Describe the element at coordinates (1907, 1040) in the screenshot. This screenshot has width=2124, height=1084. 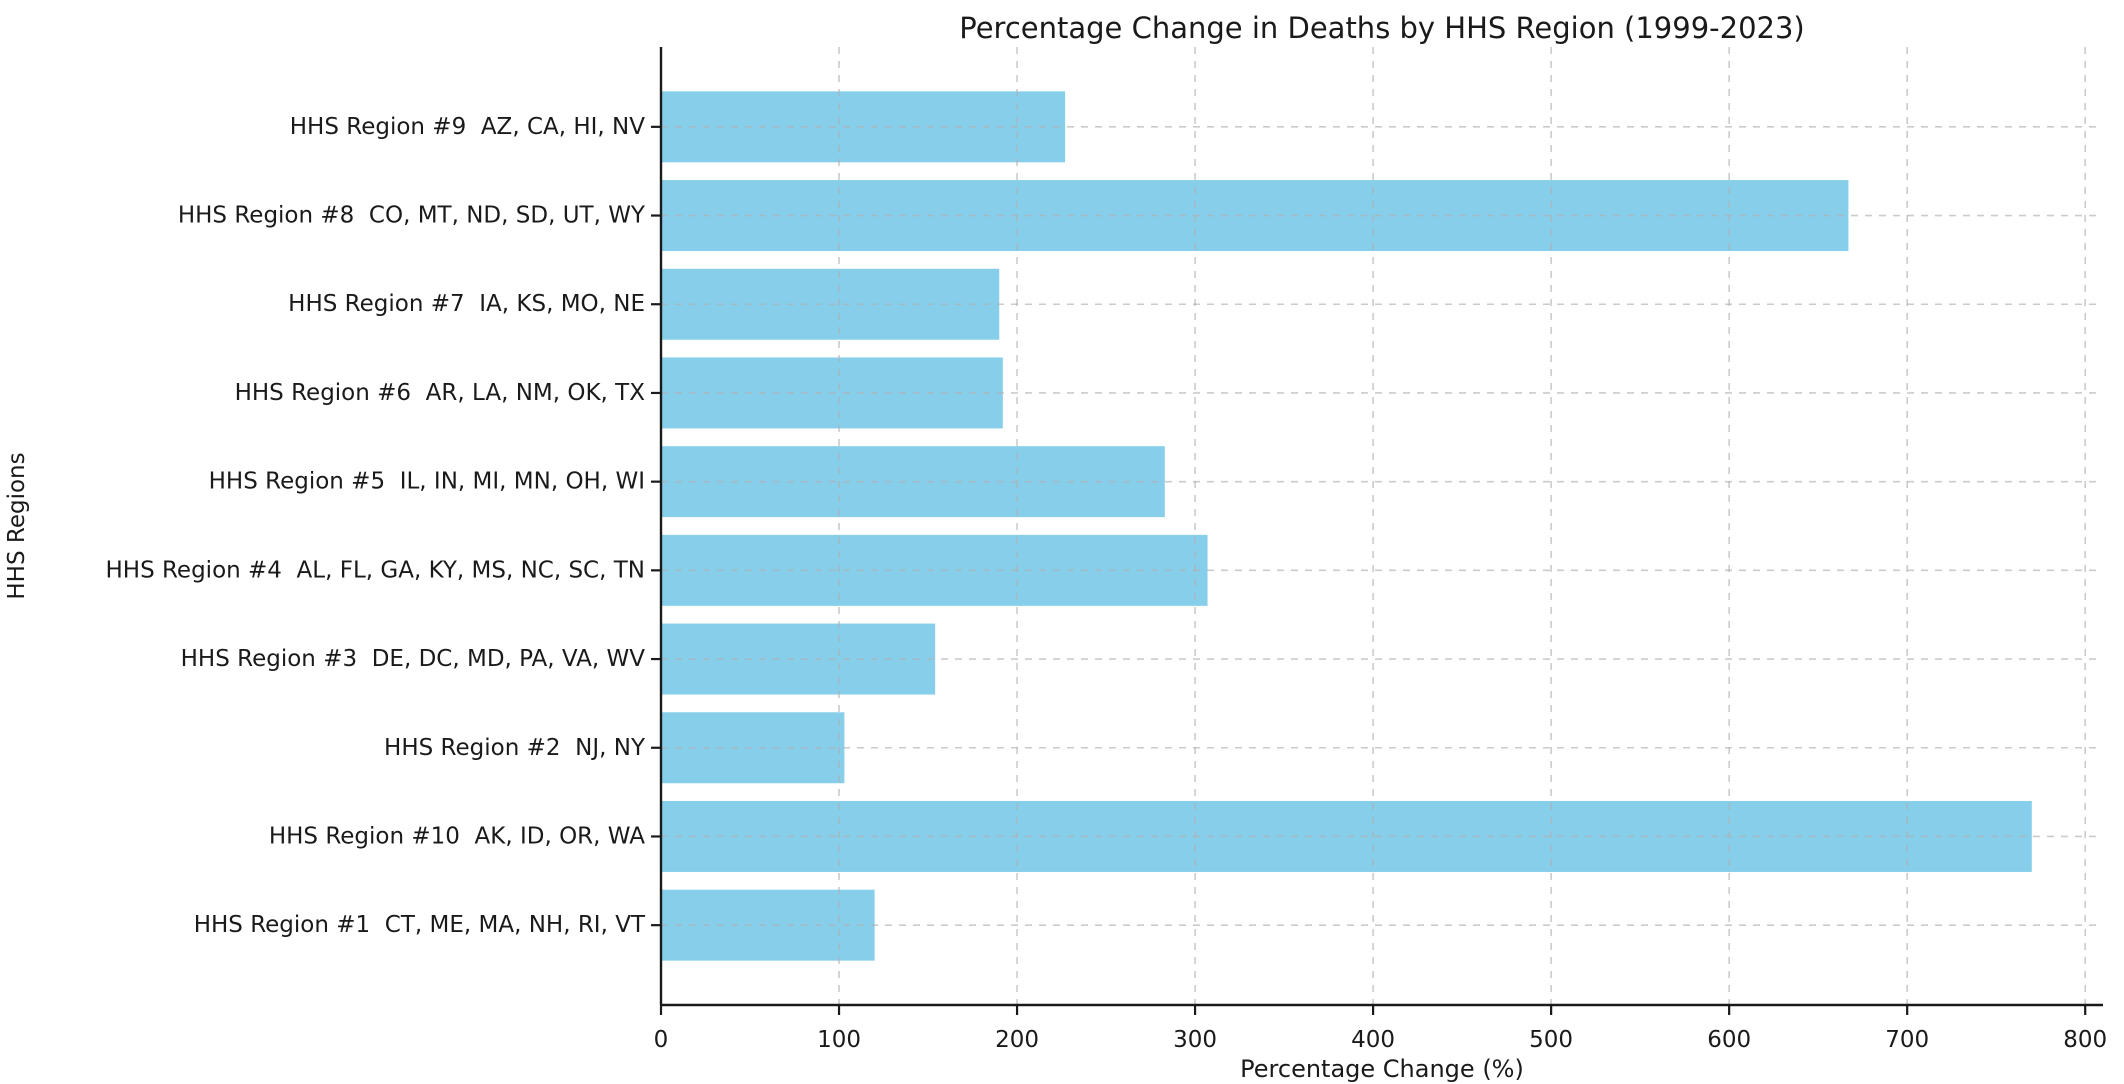
I see `x-tick-label: 700` at that location.